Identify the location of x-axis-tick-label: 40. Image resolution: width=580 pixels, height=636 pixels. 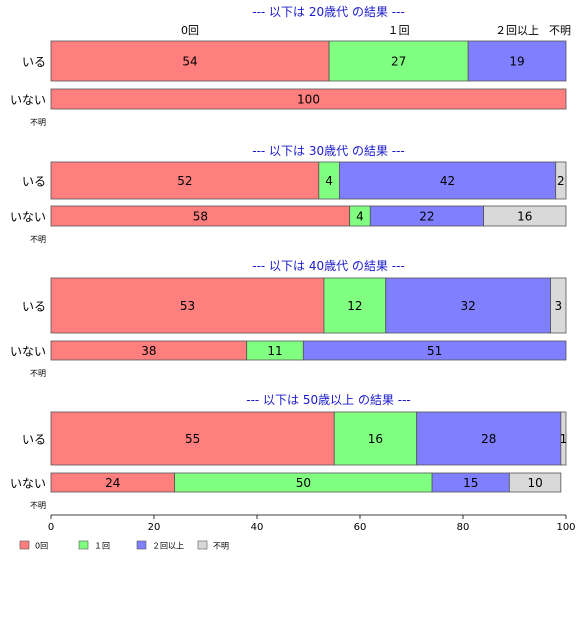
(257, 527).